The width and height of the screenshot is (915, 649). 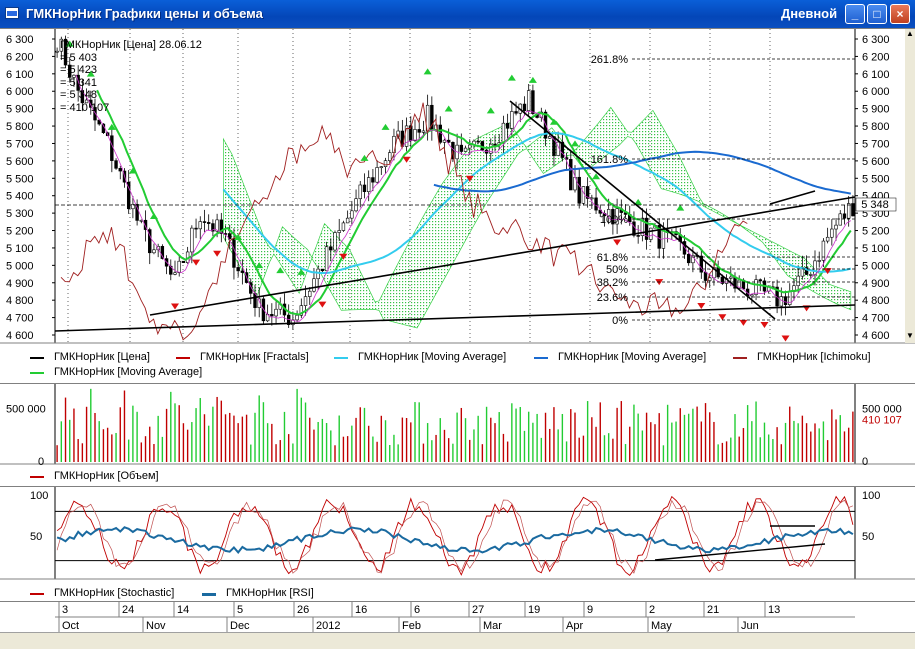 What do you see at coordinates (20, 266) in the screenshot?
I see `y-tick-left: 5 000` at bounding box center [20, 266].